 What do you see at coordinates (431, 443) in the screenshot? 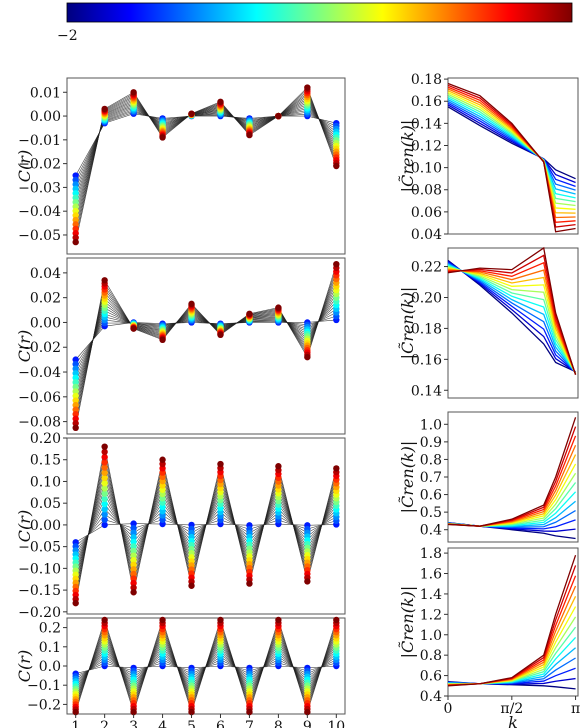
I see `y-tick-label: 0.9` at bounding box center [431, 443].